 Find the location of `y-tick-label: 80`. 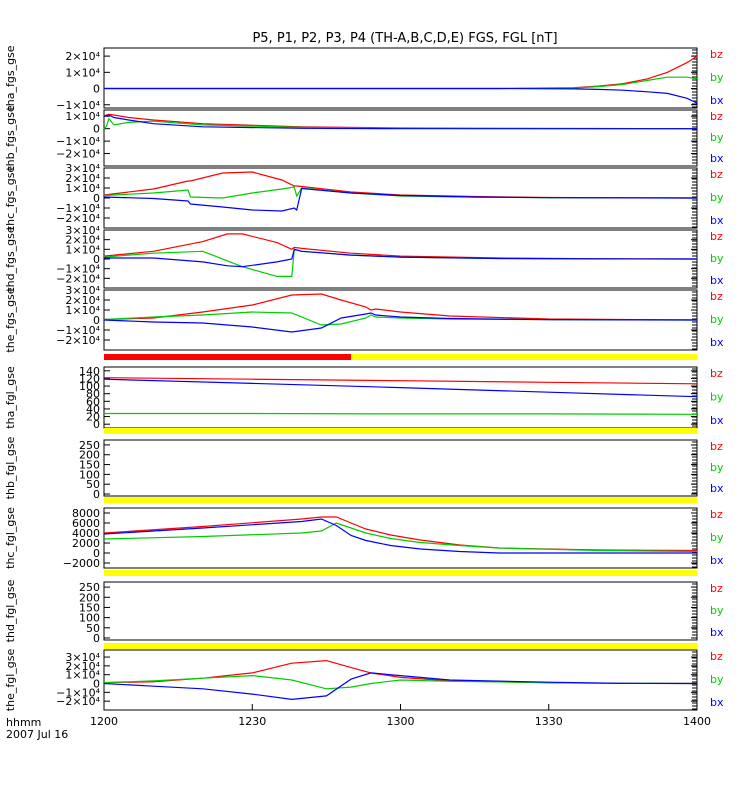

y-tick-label: 80 is located at coordinates (93, 394).